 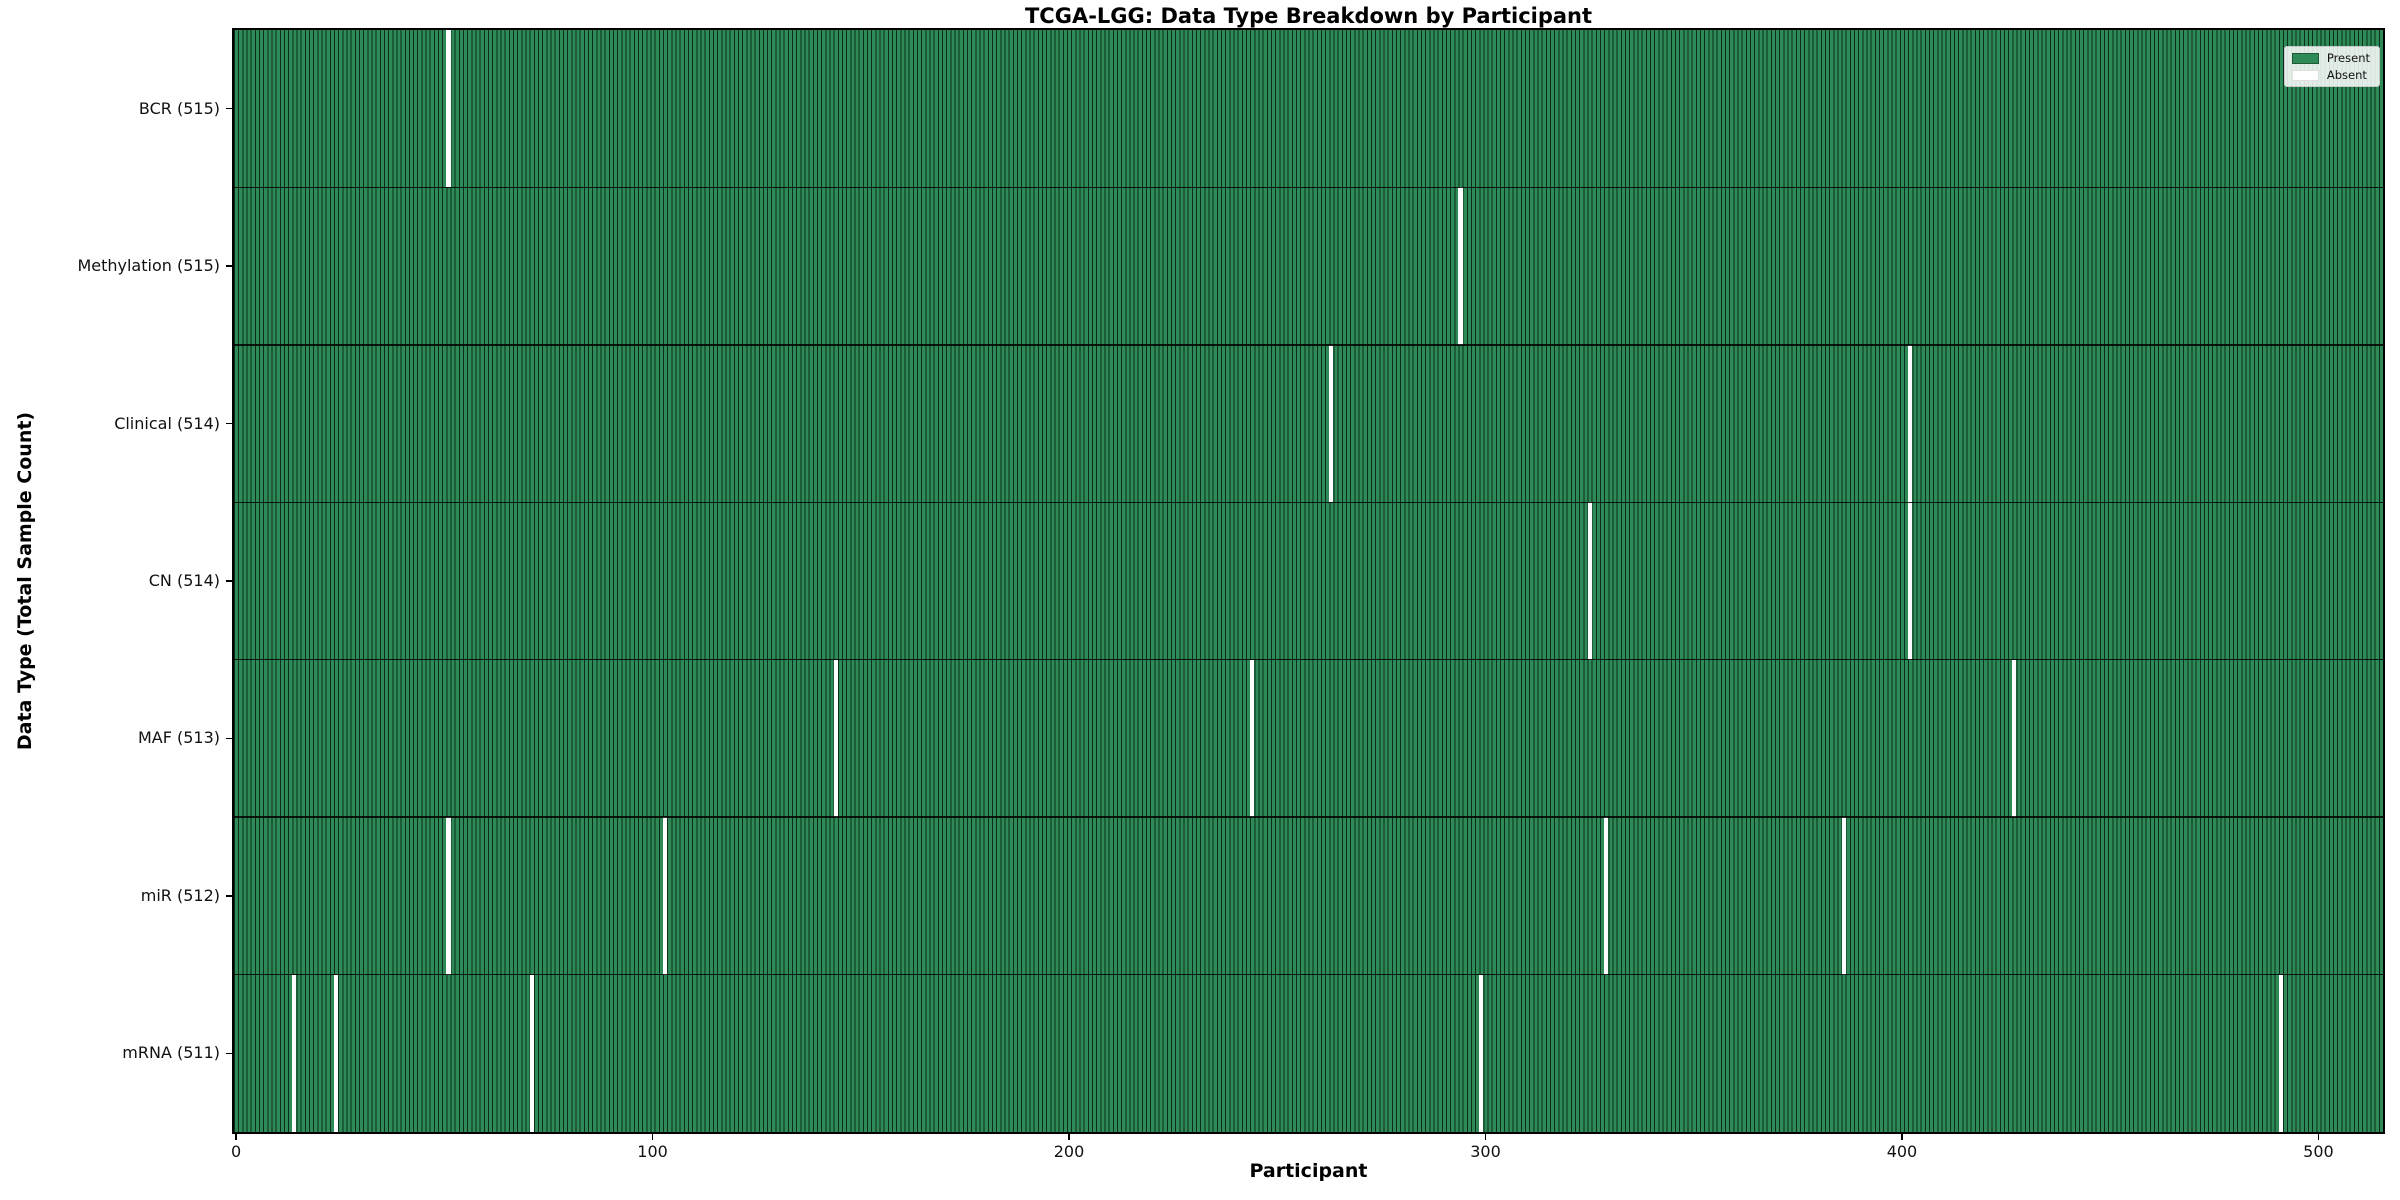 What do you see at coordinates (1902, 1151) in the screenshot?
I see `x-tick-label: 400` at bounding box center [1902, 1151].